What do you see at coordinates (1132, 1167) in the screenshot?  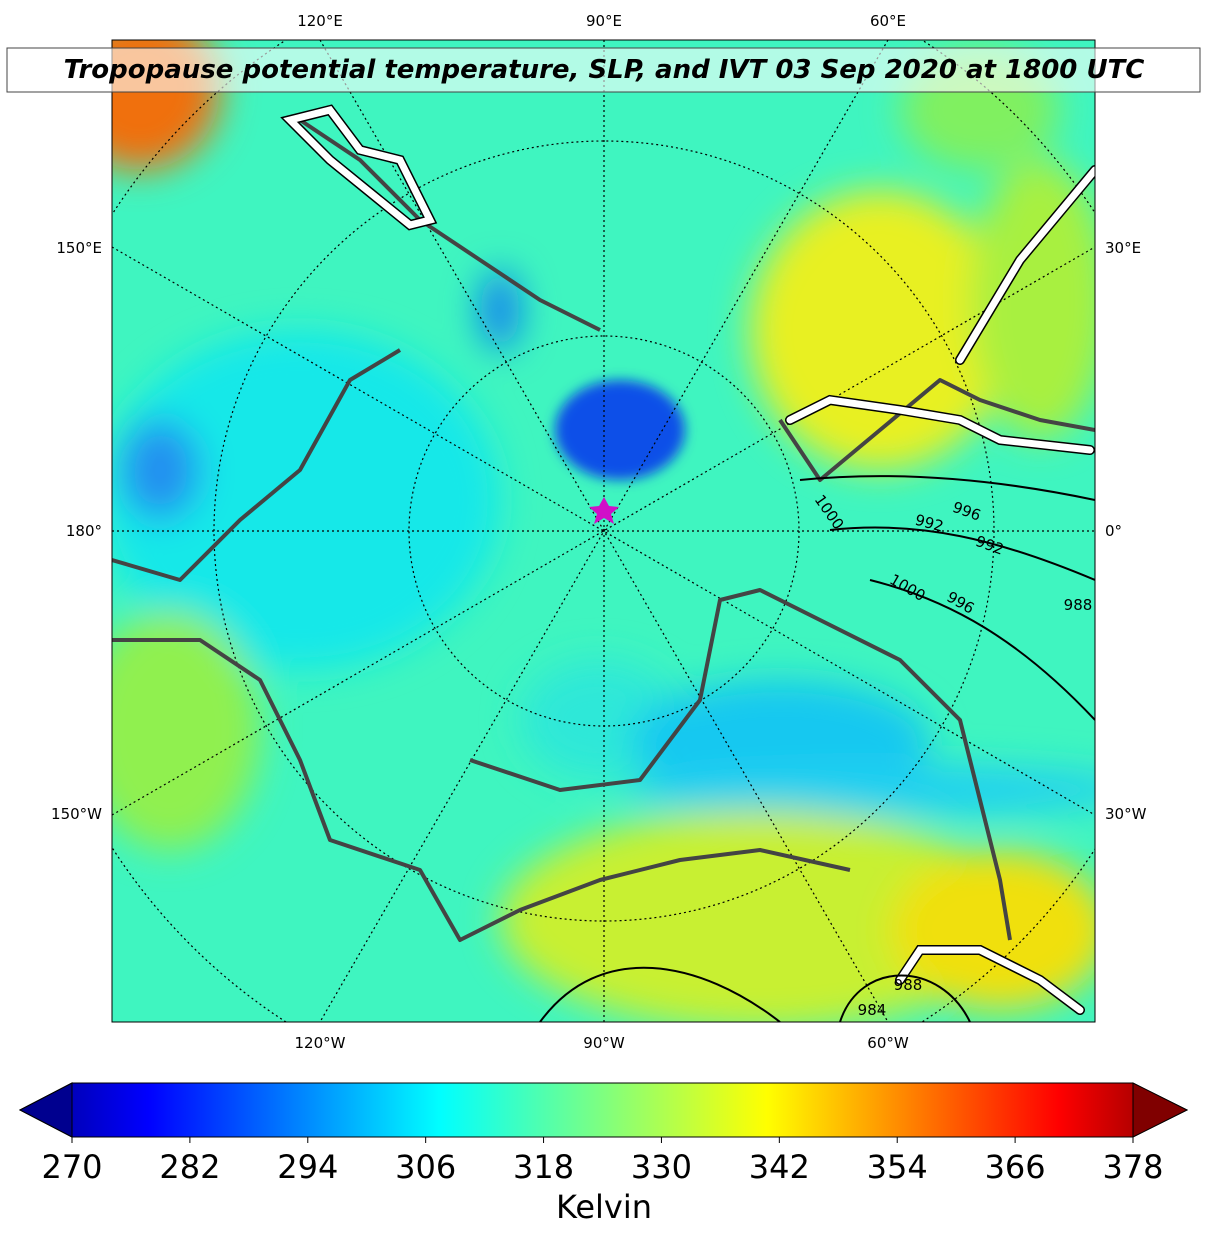 I see `colorbar-tick-label: 378` at bounding box center [1132, 1167].